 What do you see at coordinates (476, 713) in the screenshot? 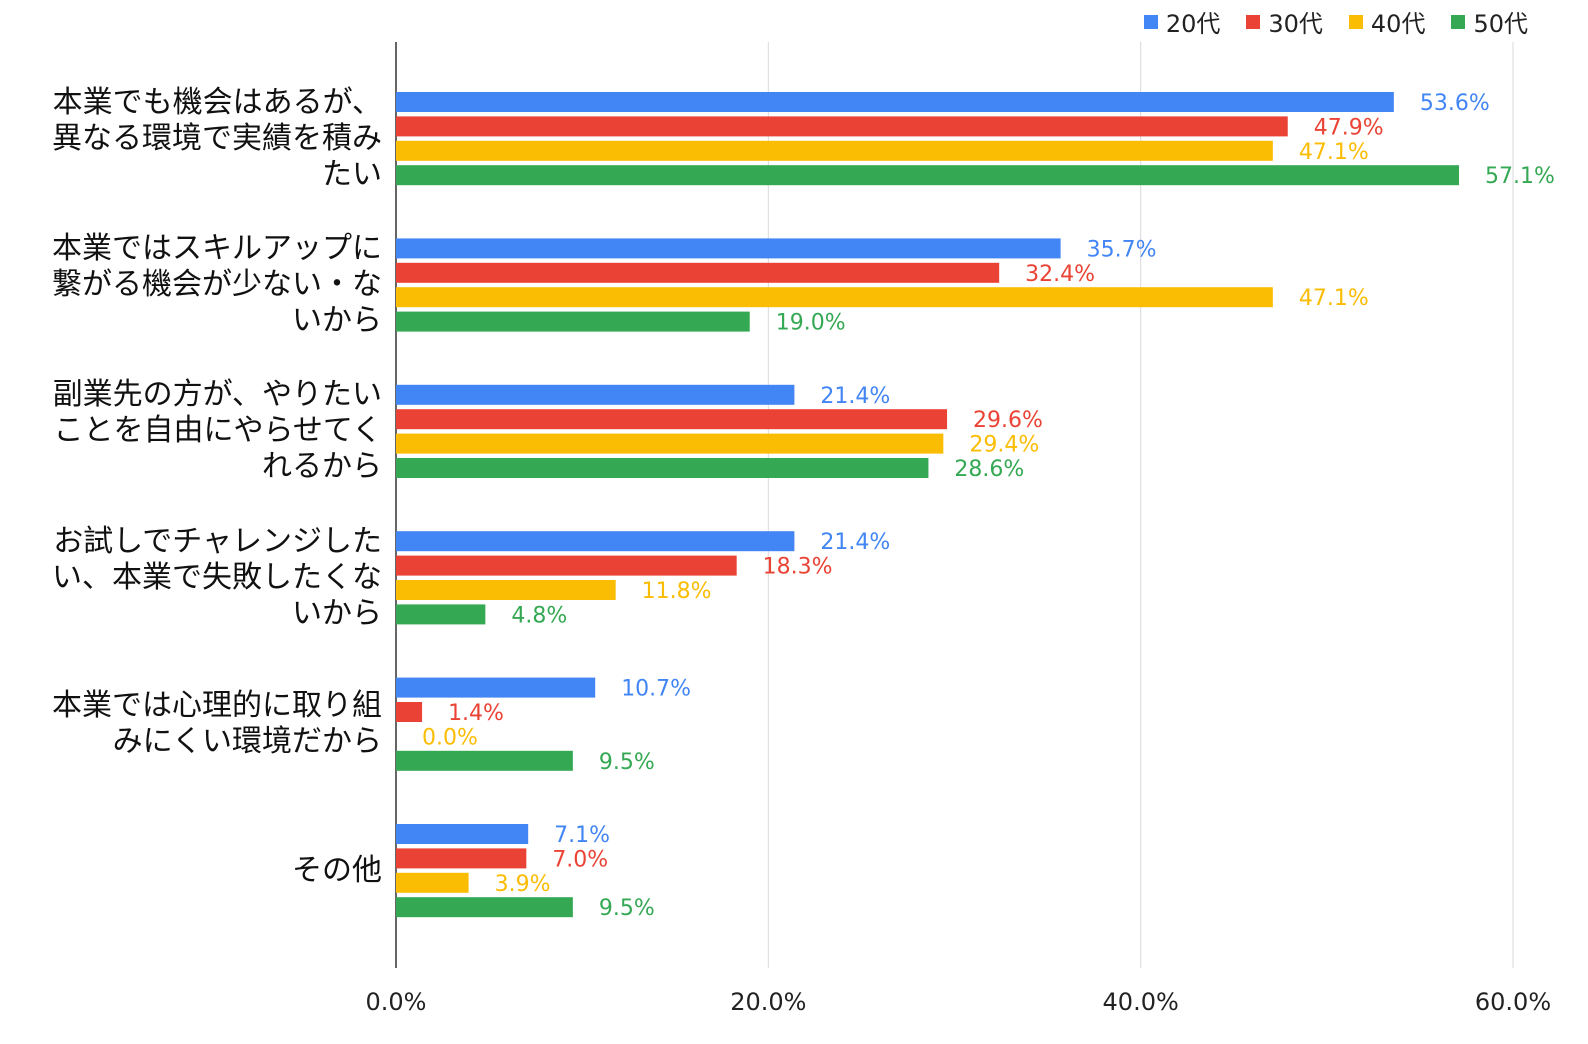
I see `data-label: 1.4%` at bounding box center [476, 713].